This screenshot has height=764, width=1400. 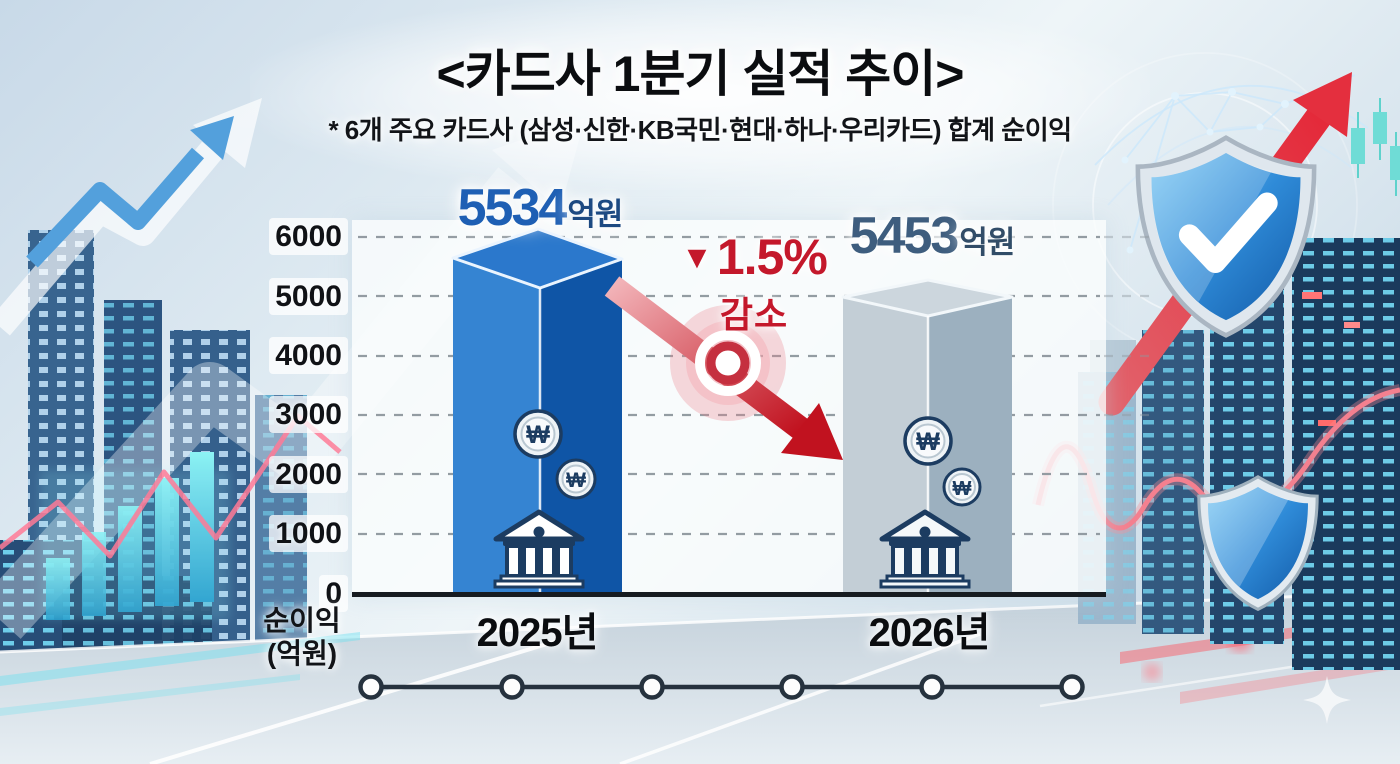 I want to click on down-triangle-icon: ▼, so click(x=697, y=257).